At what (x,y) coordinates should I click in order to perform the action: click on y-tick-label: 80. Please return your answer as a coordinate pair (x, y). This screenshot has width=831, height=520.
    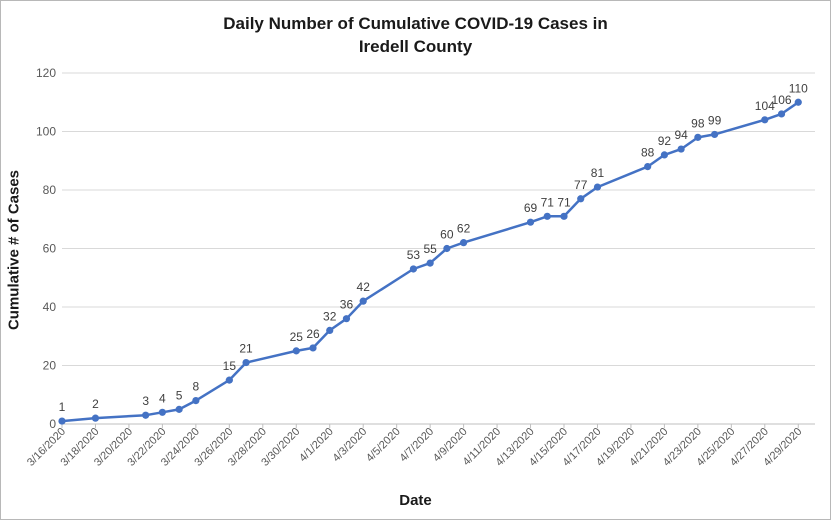
    Looking at the image, I should click on (50, 190).